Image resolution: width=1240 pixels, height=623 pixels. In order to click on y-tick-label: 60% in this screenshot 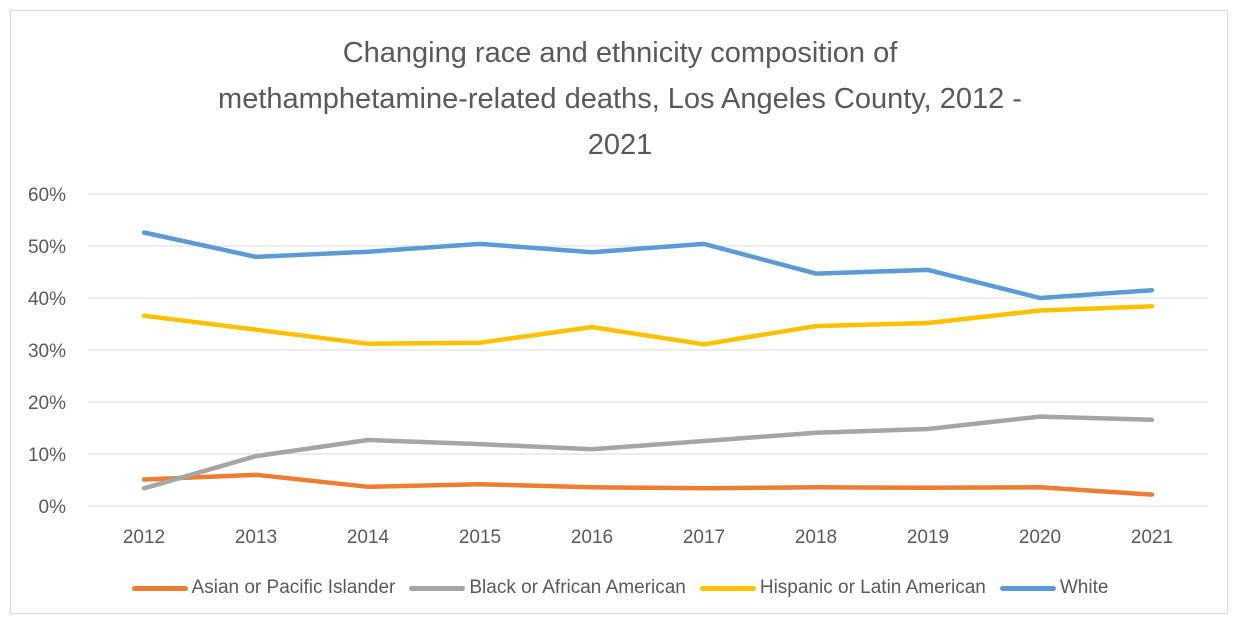, I will do `click(47, 195)`.